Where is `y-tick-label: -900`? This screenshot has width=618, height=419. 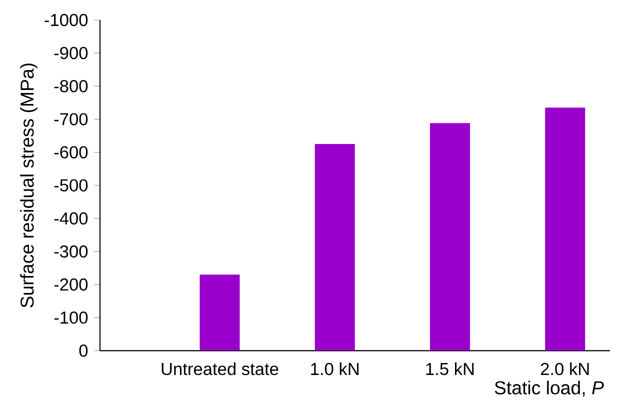
y-tick-label: -900 is located at coordinates (71, 53).